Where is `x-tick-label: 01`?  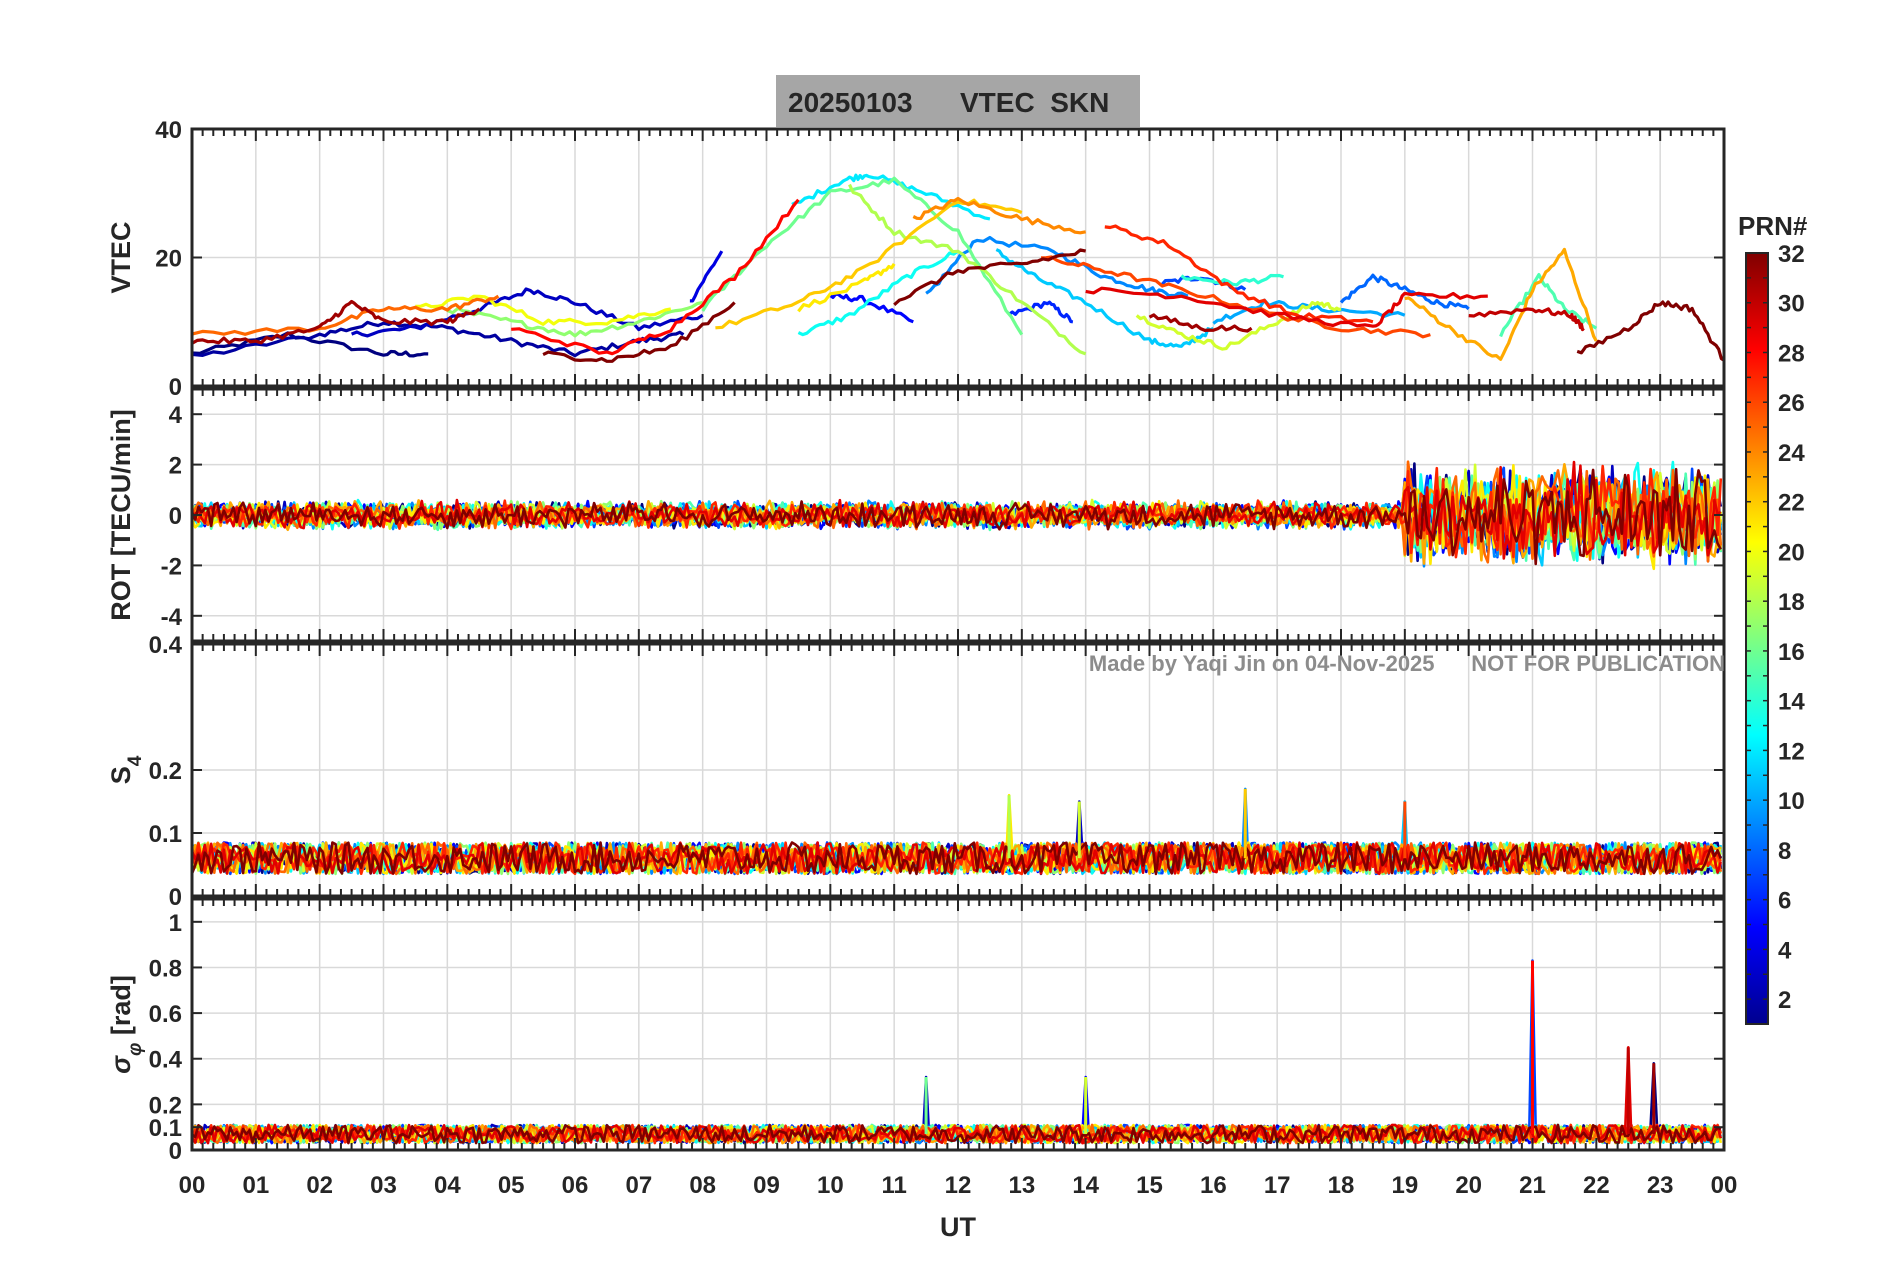
x-tick-label: 01 is located at coordinates (255, 1185).